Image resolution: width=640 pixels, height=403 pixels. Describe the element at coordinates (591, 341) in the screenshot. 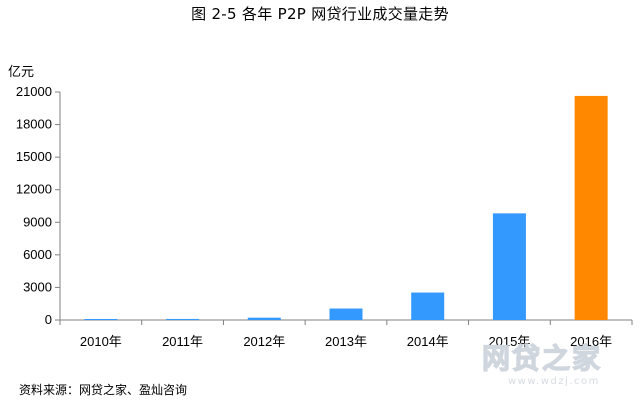

I see `x-tick-label: 2016年` at that location.